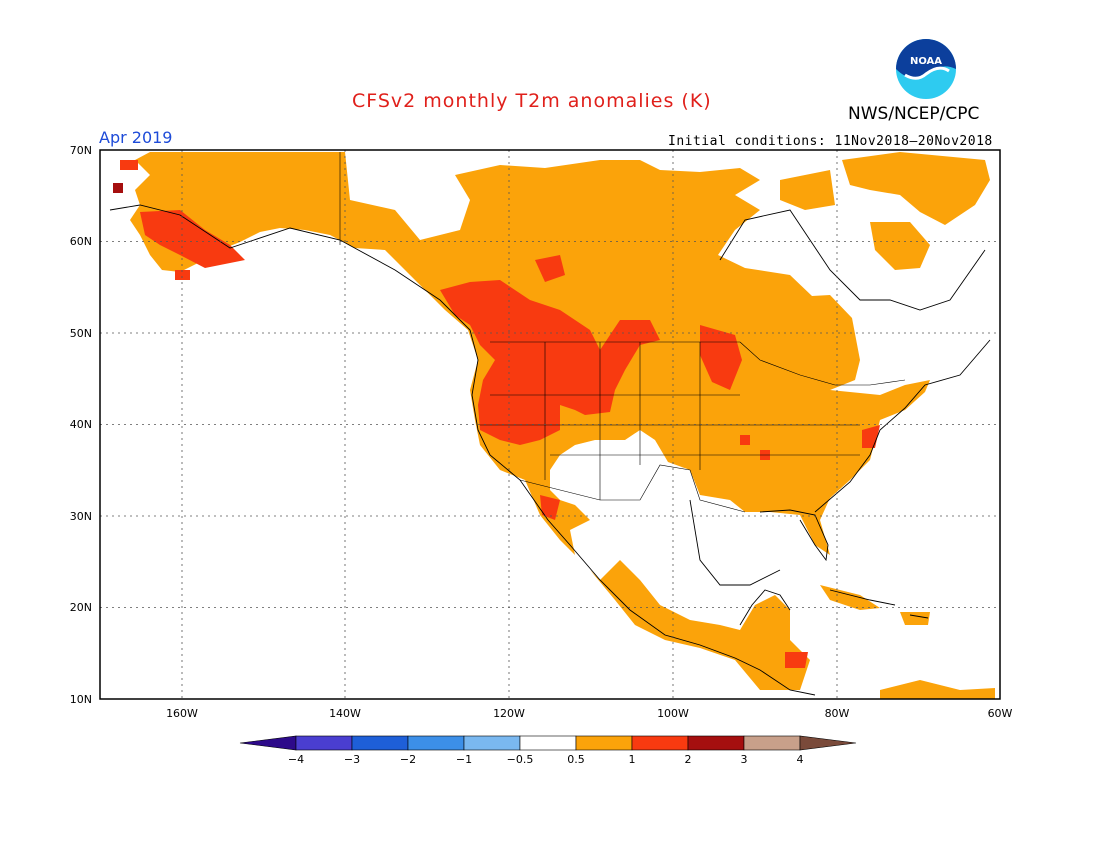  I want to click on longitude-labels: 160W 140W 120W 100W 80W 60W, so click(589, 713).